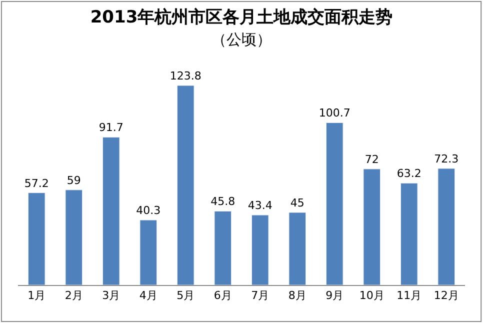  Describe the element at coordinates (260, 295) in the screenshot. I see `x-tick-label: 7月` at that location.